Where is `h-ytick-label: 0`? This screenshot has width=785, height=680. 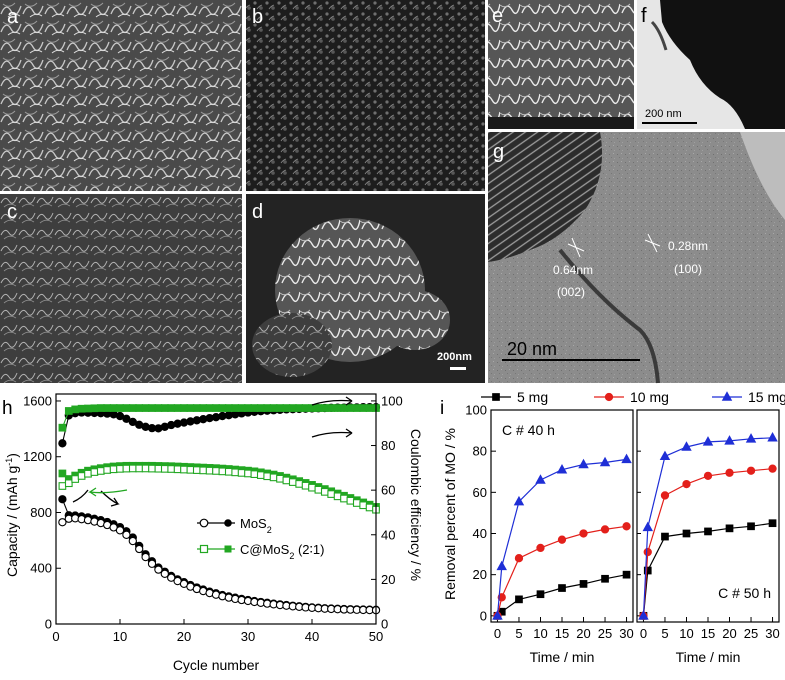
h-ytick-label: 0 is located at coordinates (48, 624).